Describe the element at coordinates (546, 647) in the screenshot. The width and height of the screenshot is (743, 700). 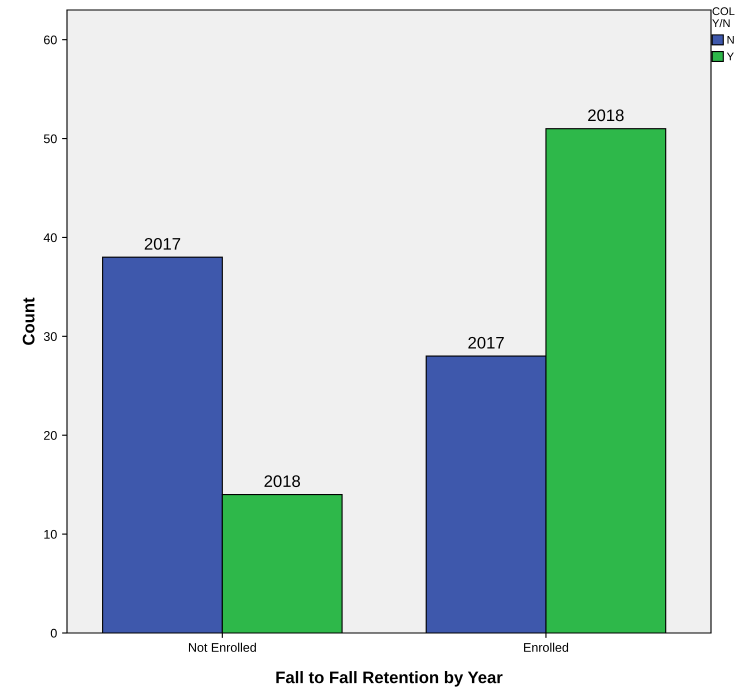
I see `x-tick-label: Enrolled` at that location.